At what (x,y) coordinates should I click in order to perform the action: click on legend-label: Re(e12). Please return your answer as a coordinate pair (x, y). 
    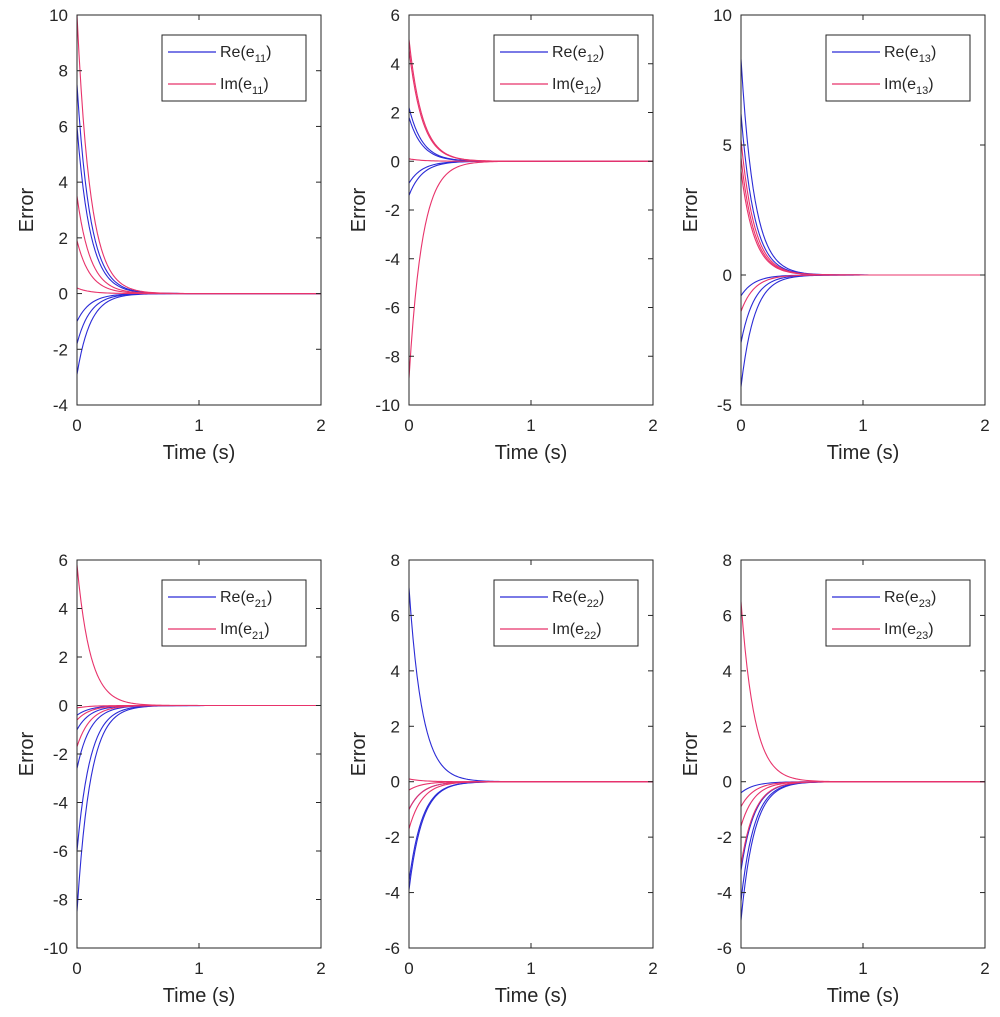
    Looking at the image, I should click on (578, 54).